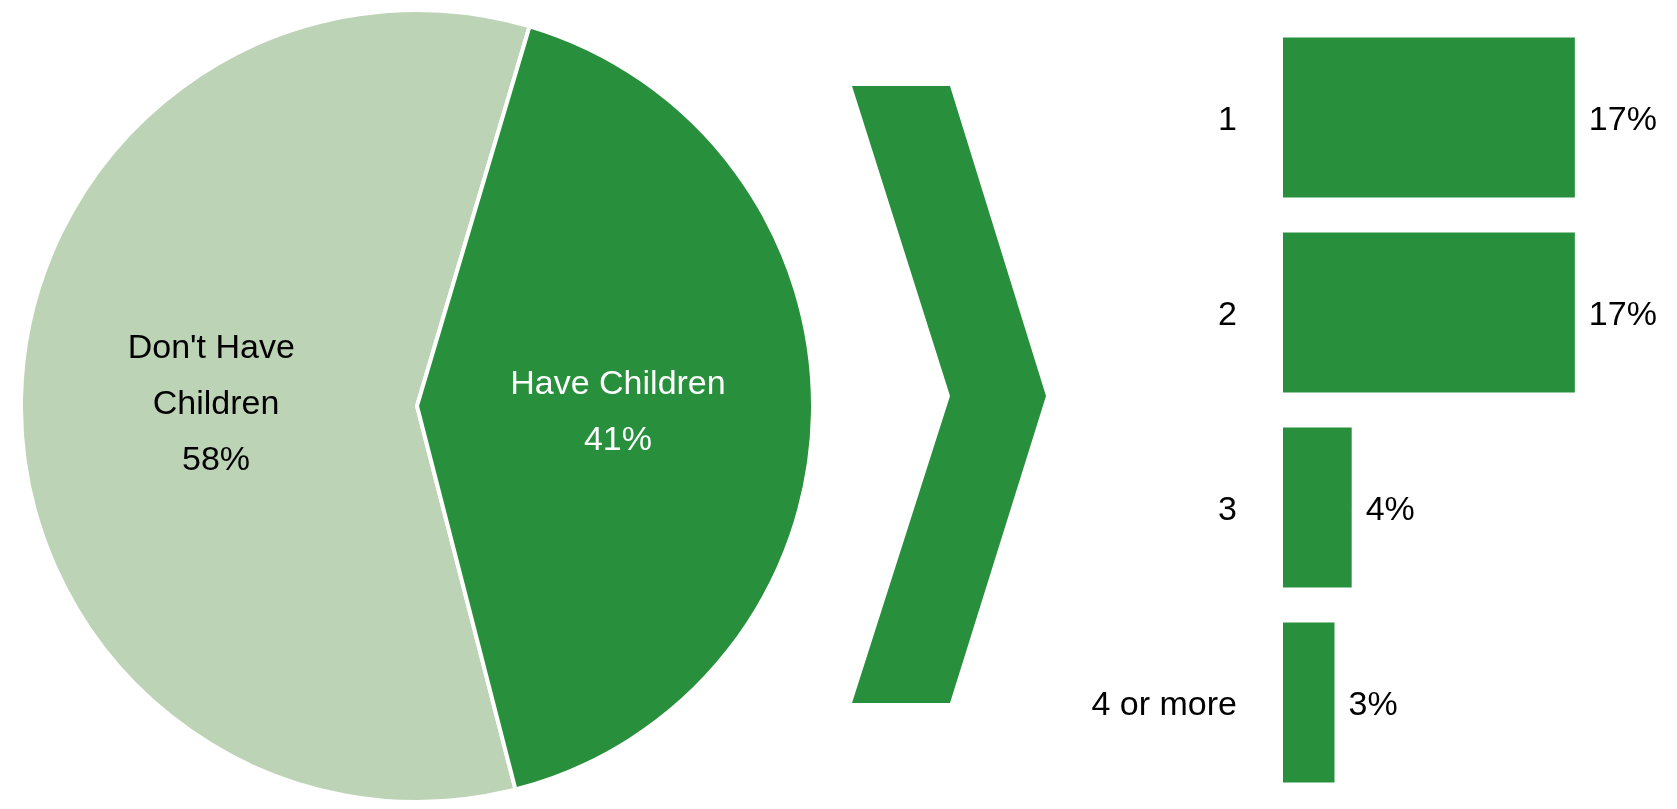 This screenshot has height=809, width=1677. What do you see at coordinates (1390, 507) in the screenshot?
I see `data-label: 4%` at bounding box center [1390, 507].